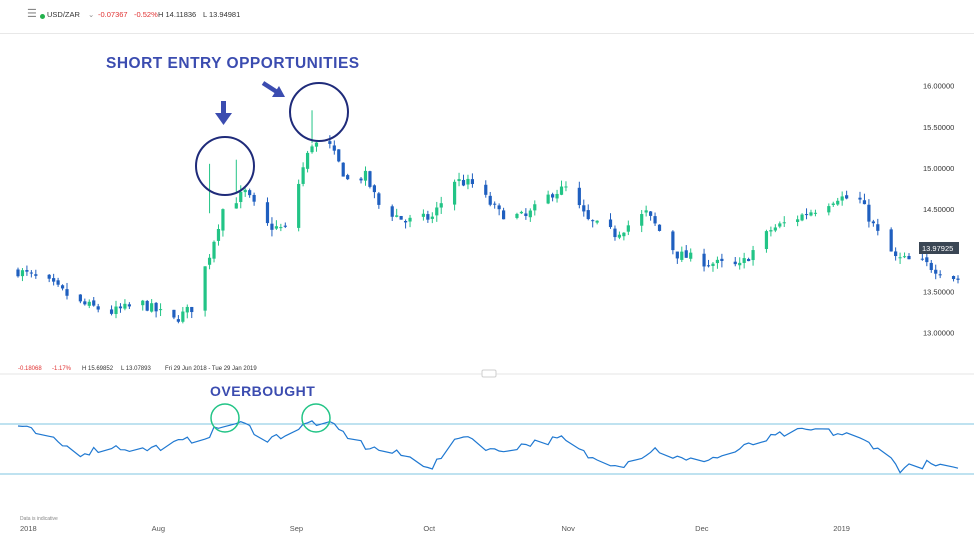 This screenshot has width=974, height=544. I want to click on range-low: L 13.07893, so click(136, 369).